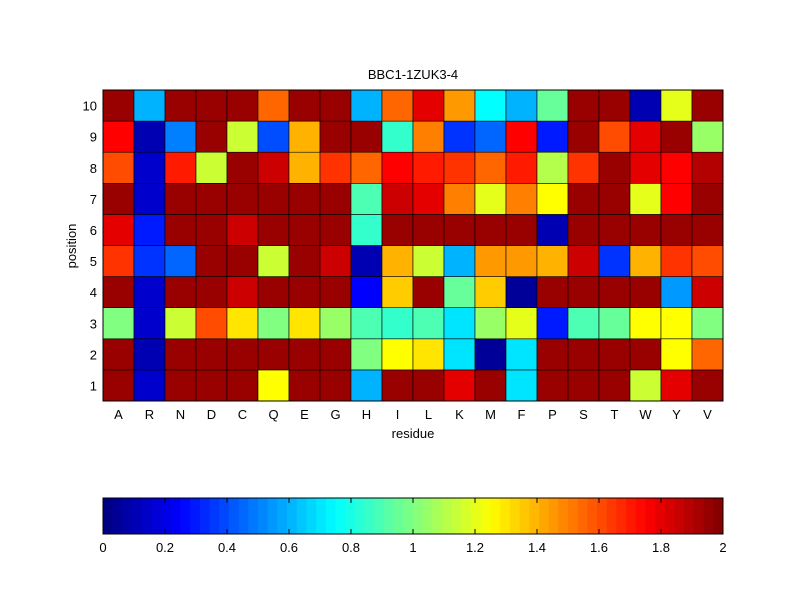  What do you see at coordinates (490, 414) in the screenshot?
I see `x-tick-label: M` at bounding box center [490, 414].